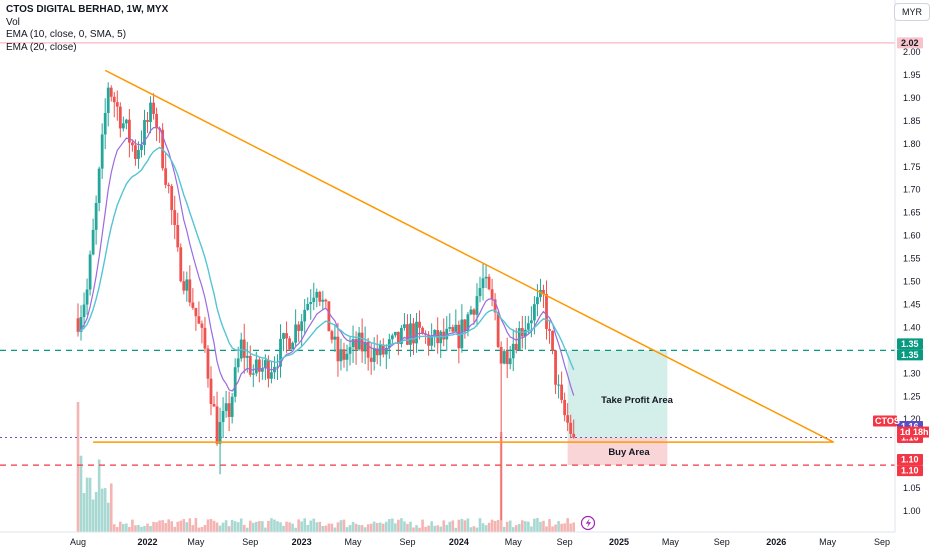 The width and height of the screenshot is (932, 550). Describe the element at coordinates (41, 47) in the screenshot. I see `ema-slow-label: EMA (20, close)` at that location.